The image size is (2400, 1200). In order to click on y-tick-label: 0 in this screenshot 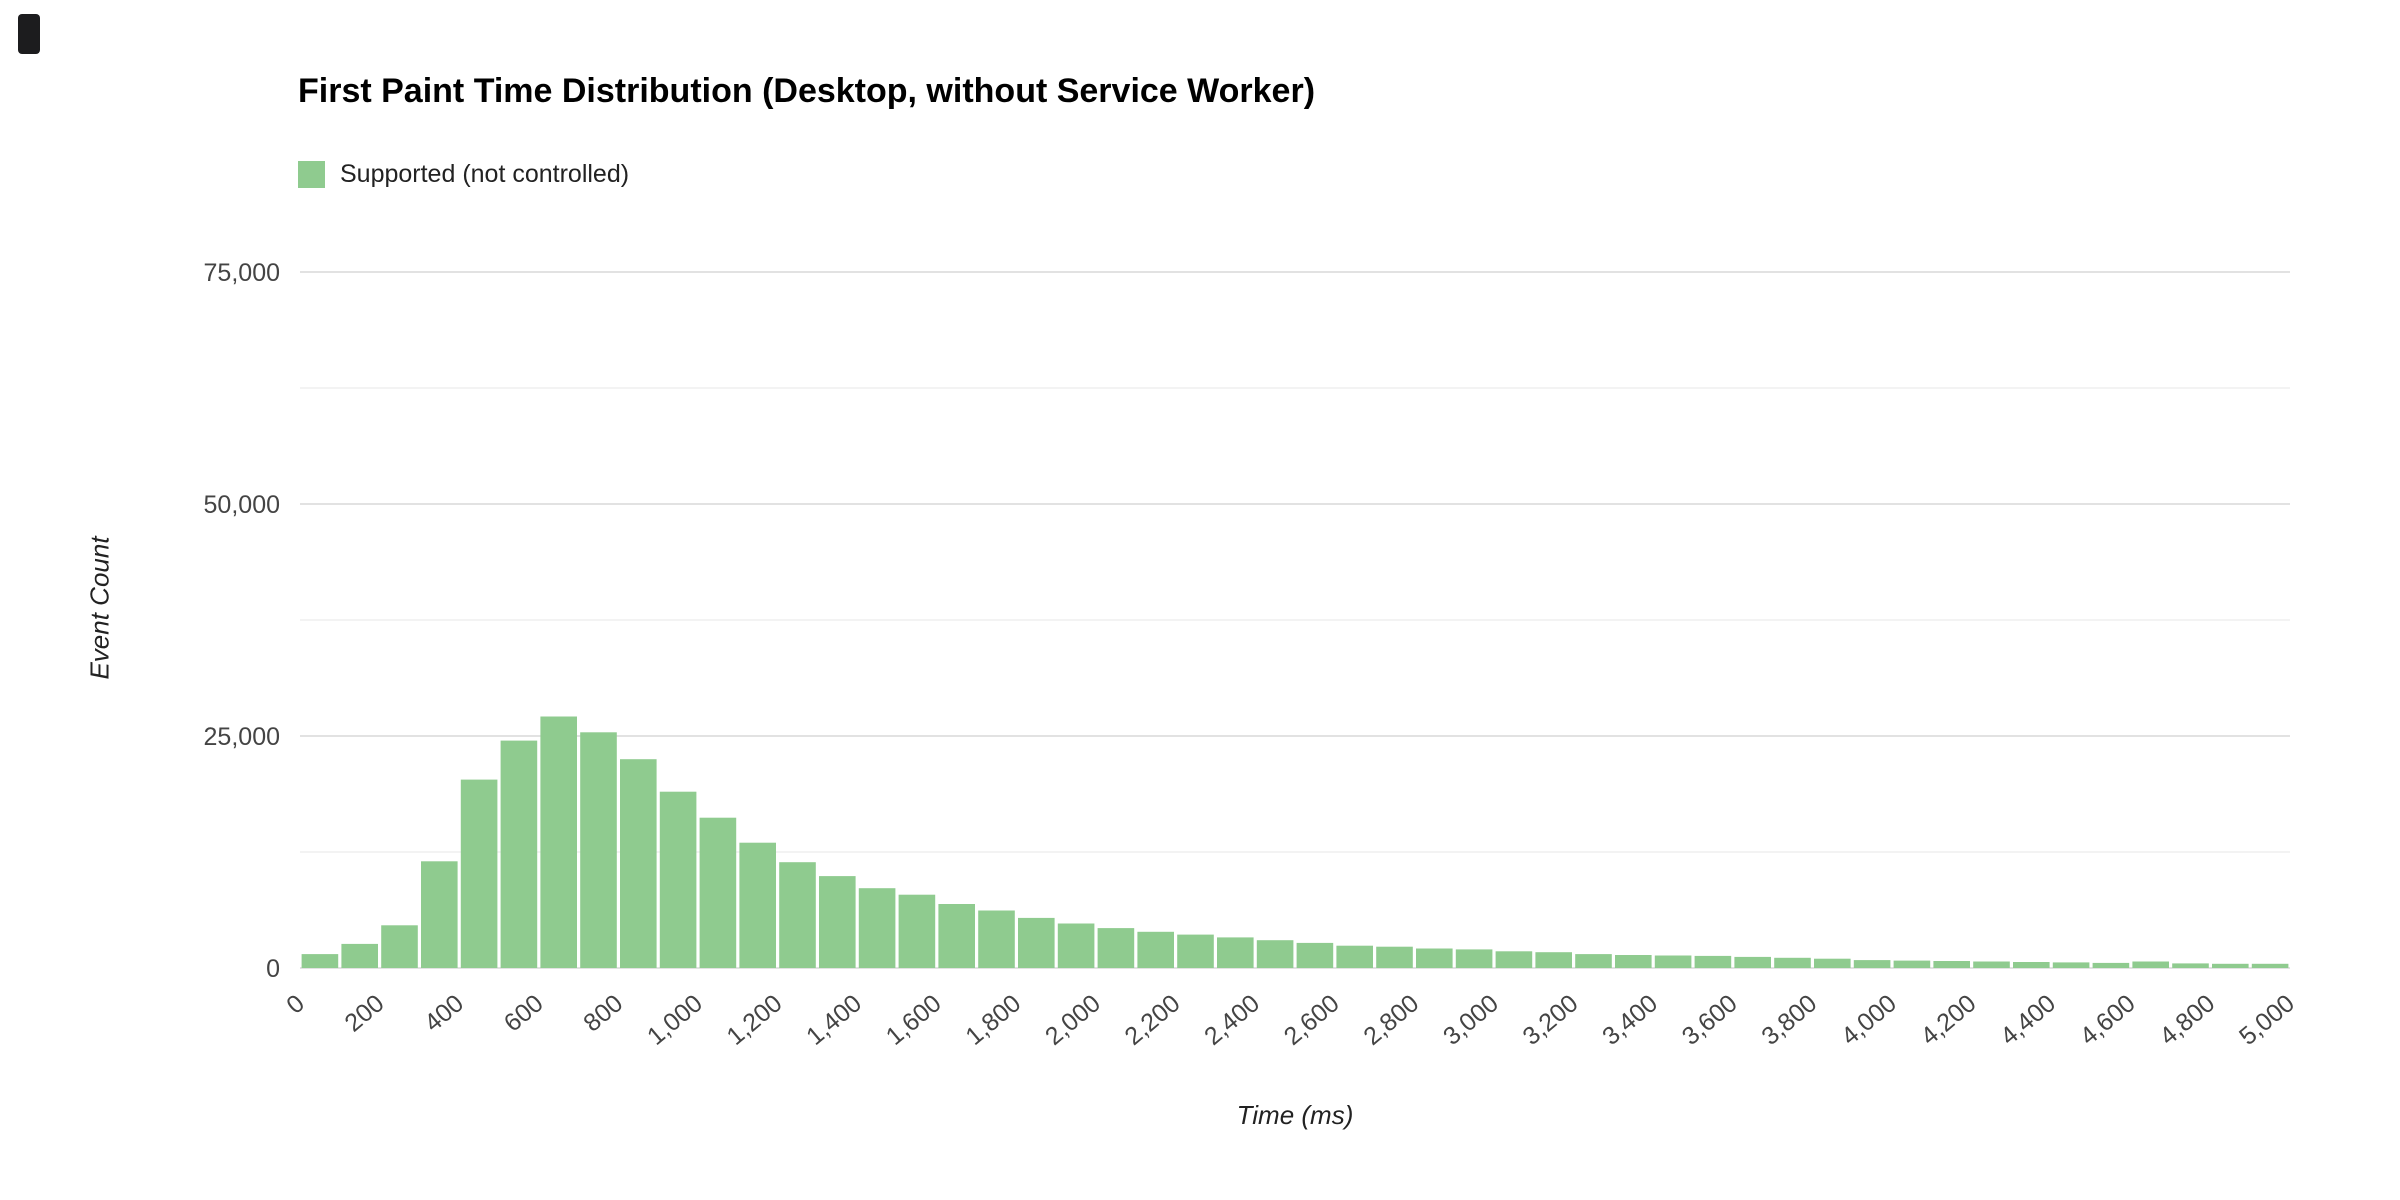, I will do `click(273, 969)`.